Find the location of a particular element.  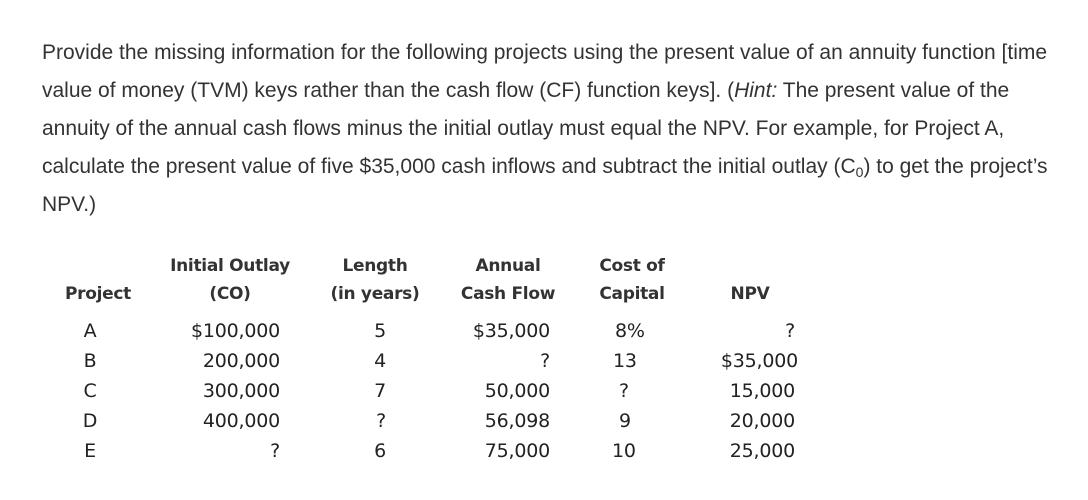

cell-project: E is located at coordinates (90, 451).